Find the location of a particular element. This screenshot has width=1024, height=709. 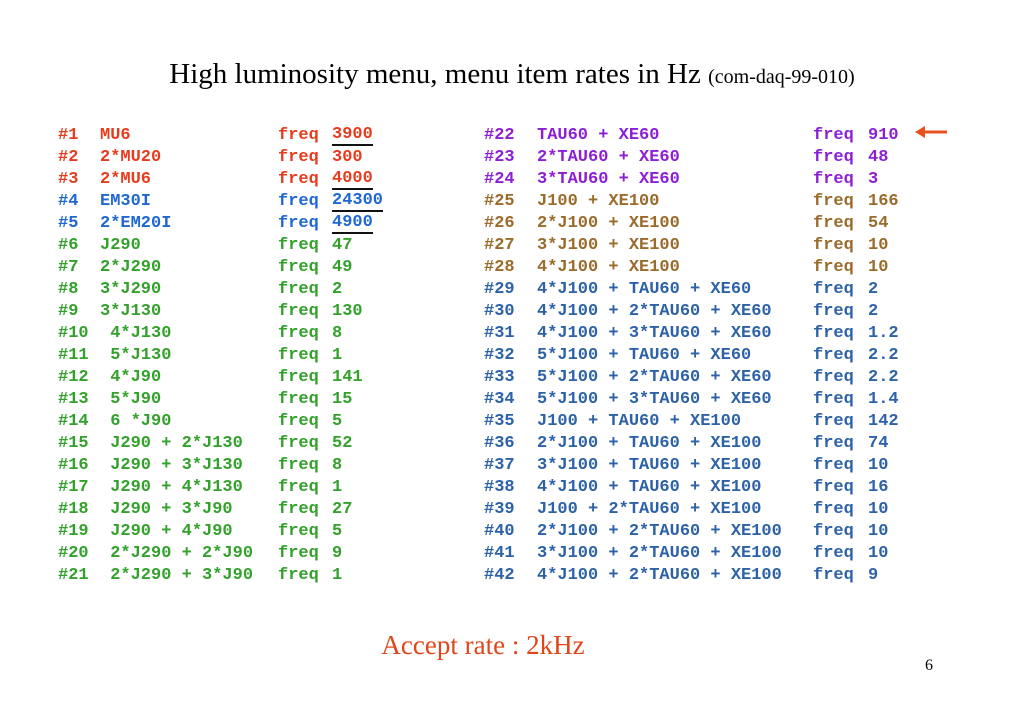

freq-value: 9 is located at coordinates (873, 575).